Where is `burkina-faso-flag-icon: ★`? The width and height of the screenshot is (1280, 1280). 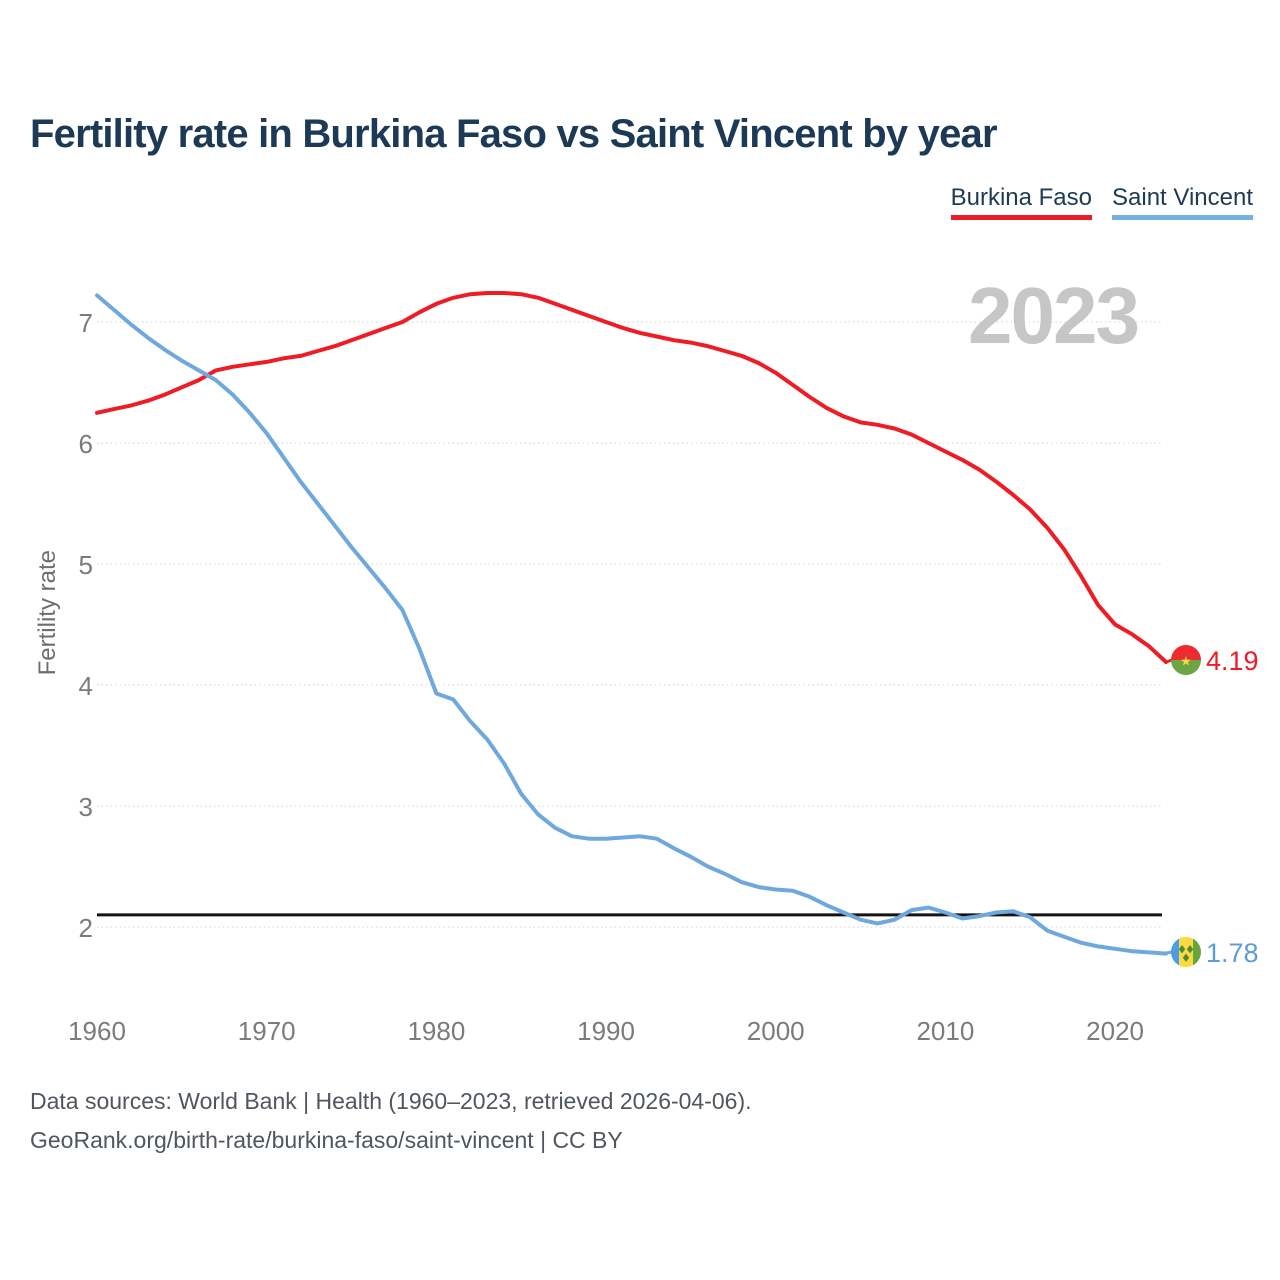 burkina-faso-flag-icon: ★ is located at coordinates (1186, 660).